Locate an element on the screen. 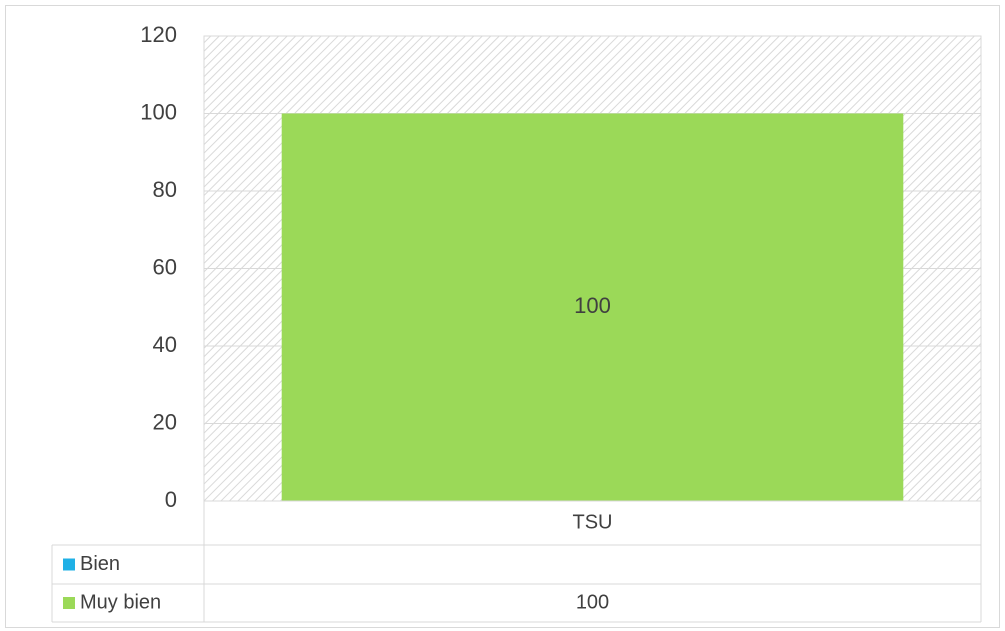  y-tick-label: 60 is located at coordinates (165, 266).